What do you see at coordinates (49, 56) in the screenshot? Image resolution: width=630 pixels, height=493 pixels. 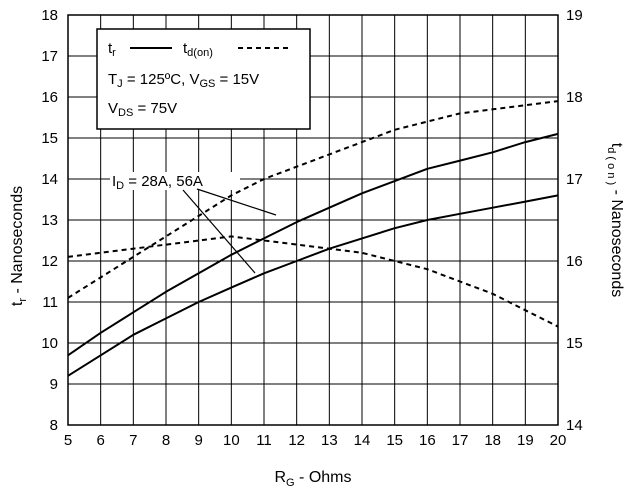 I see `y-left-tick-label: 17` at bounding box center [49, 56].